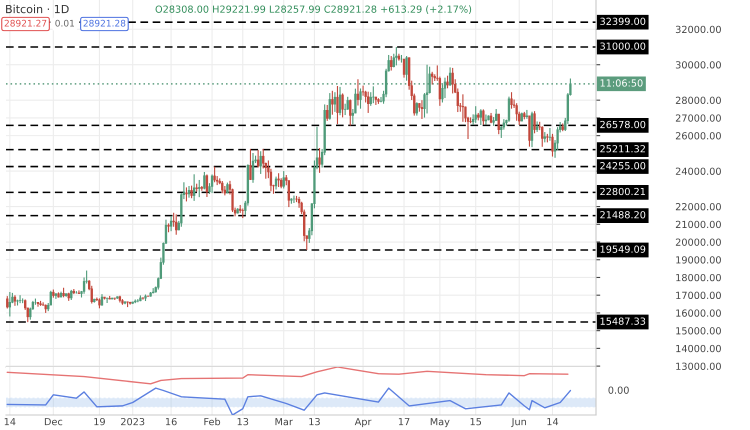 Image resolution: width=750 pixels, height=430 pixels. Describe the element at coordinates (698, 118) in the screenshot. I see `y-tick-label: 27000.00` at that location.